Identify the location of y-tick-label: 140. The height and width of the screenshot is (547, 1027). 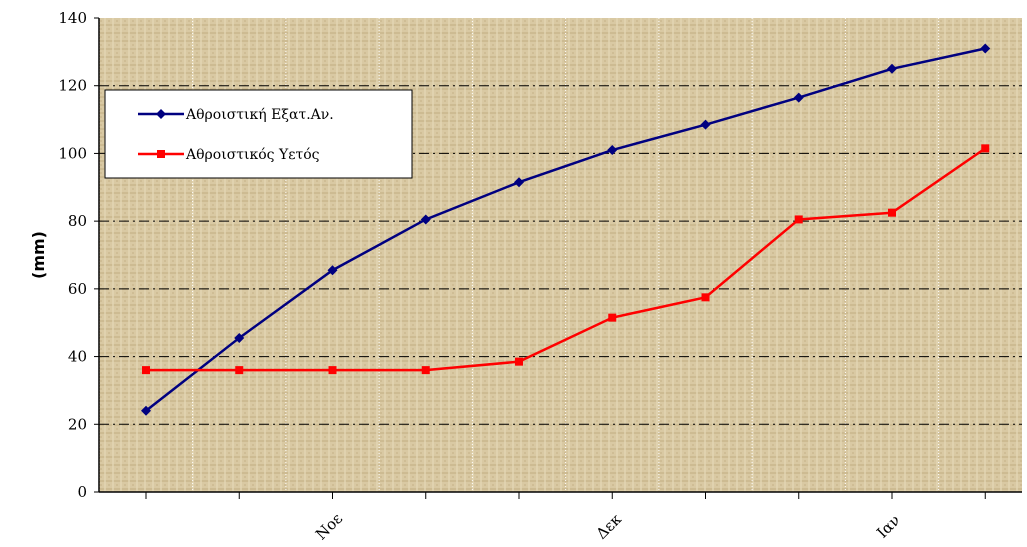
(72, 18).